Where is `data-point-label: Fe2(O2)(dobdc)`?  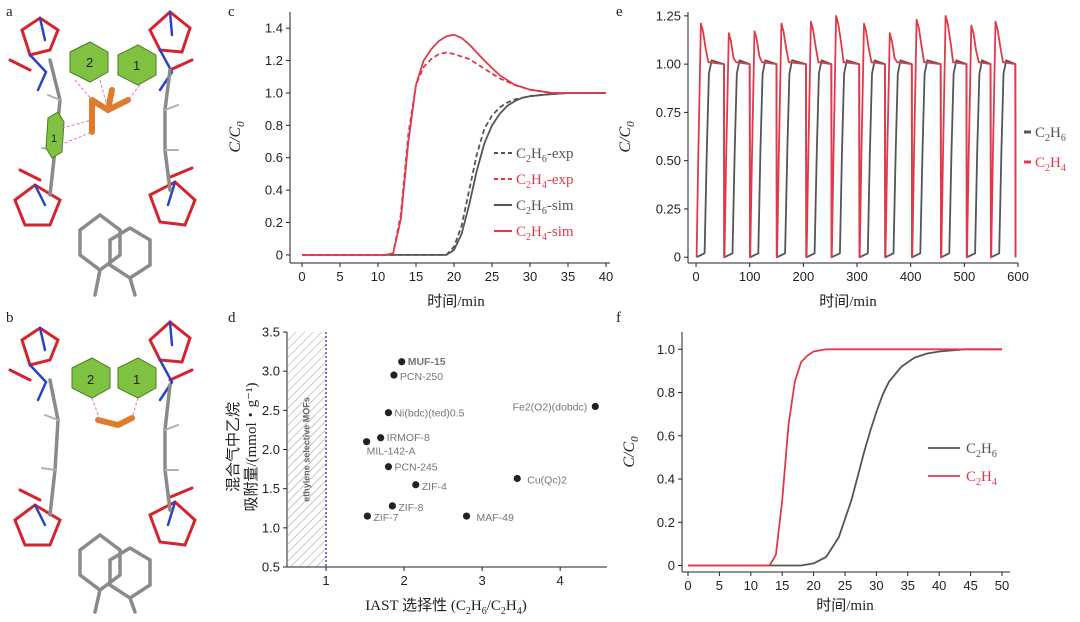
data-point-label: Fe2(O2)(dobdc) is located at coordinates (550, 407).